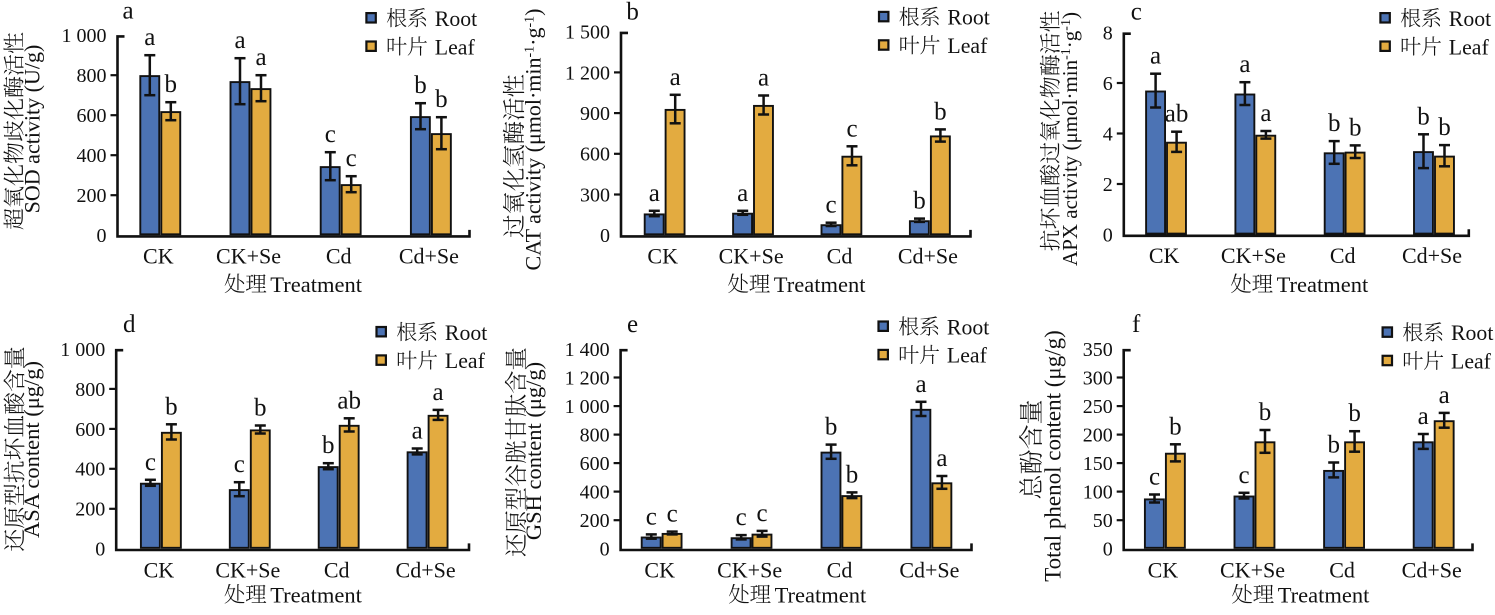 The height and width of the screenshot is (615, 1495). Describe the element at coordinates (1098, 350) in the screenshot. I see `svg-text: 350` at that location.